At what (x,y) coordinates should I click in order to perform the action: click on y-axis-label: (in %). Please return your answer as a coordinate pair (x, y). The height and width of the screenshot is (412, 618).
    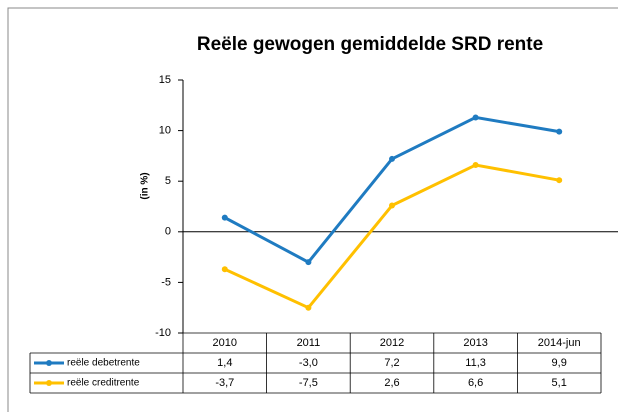
    Looking at the image, I should click on (145, 185).